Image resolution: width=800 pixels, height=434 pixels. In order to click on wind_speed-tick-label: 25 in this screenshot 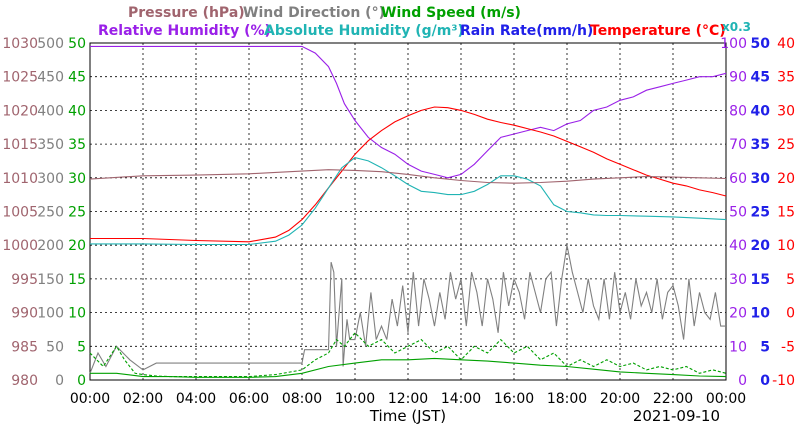, I will do `click(77, 213)`.